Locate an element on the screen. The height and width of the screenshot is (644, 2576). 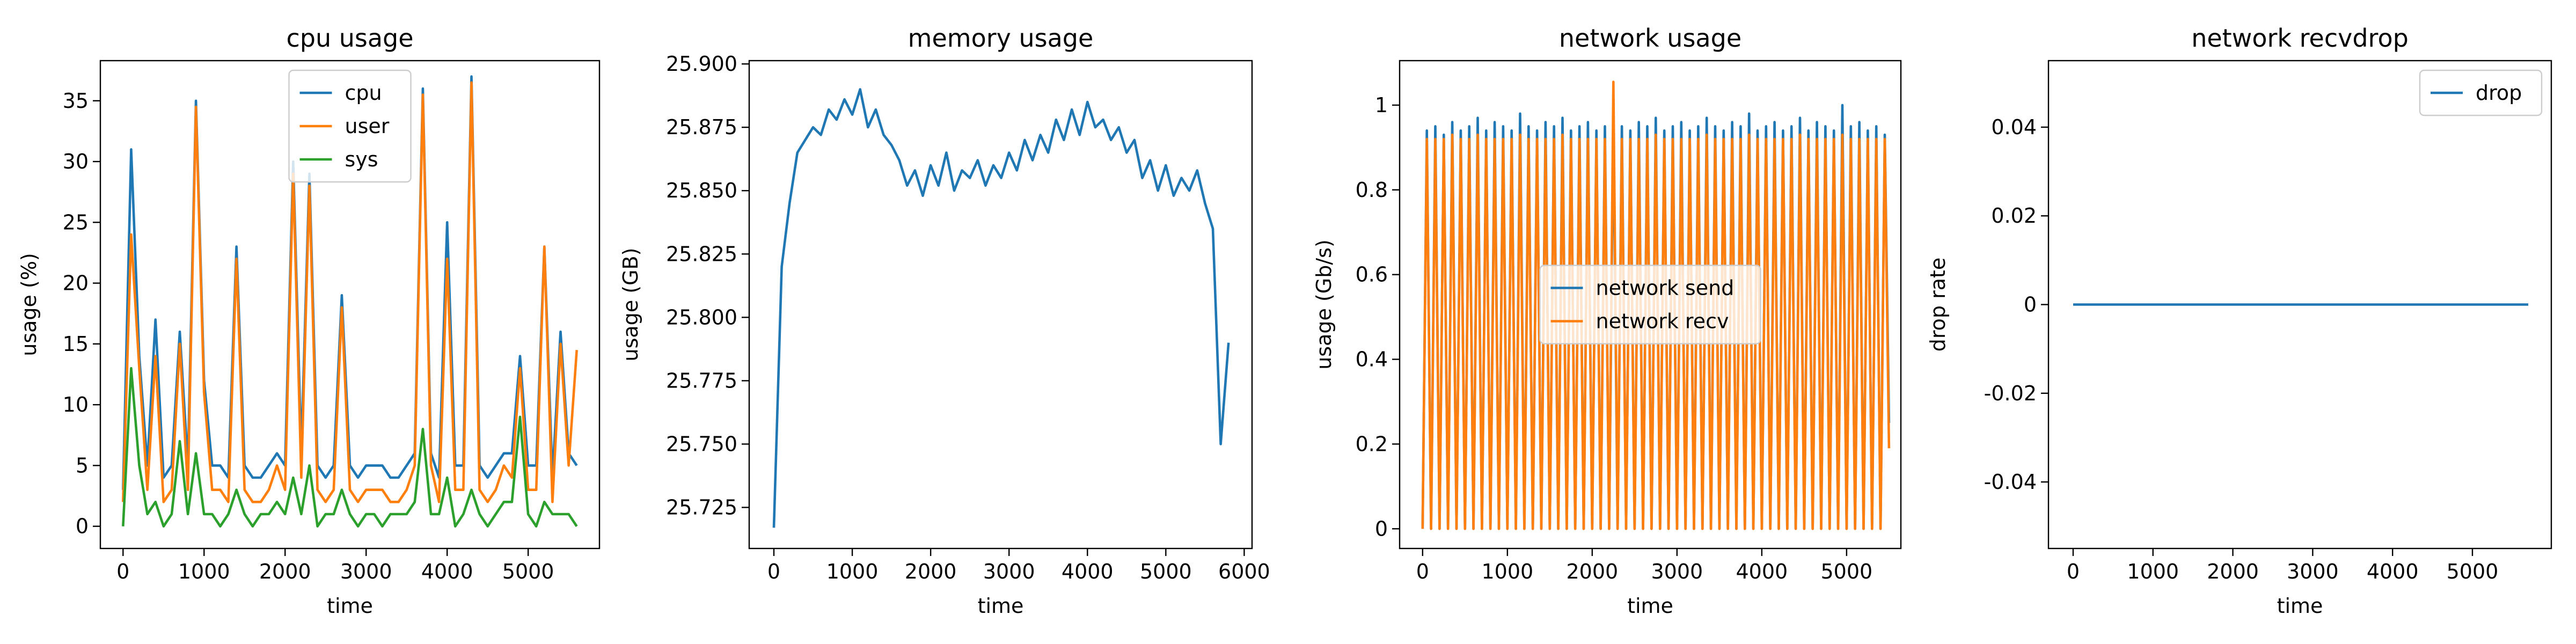
y-tick-label: 5 is located at coordinates (82, 465).